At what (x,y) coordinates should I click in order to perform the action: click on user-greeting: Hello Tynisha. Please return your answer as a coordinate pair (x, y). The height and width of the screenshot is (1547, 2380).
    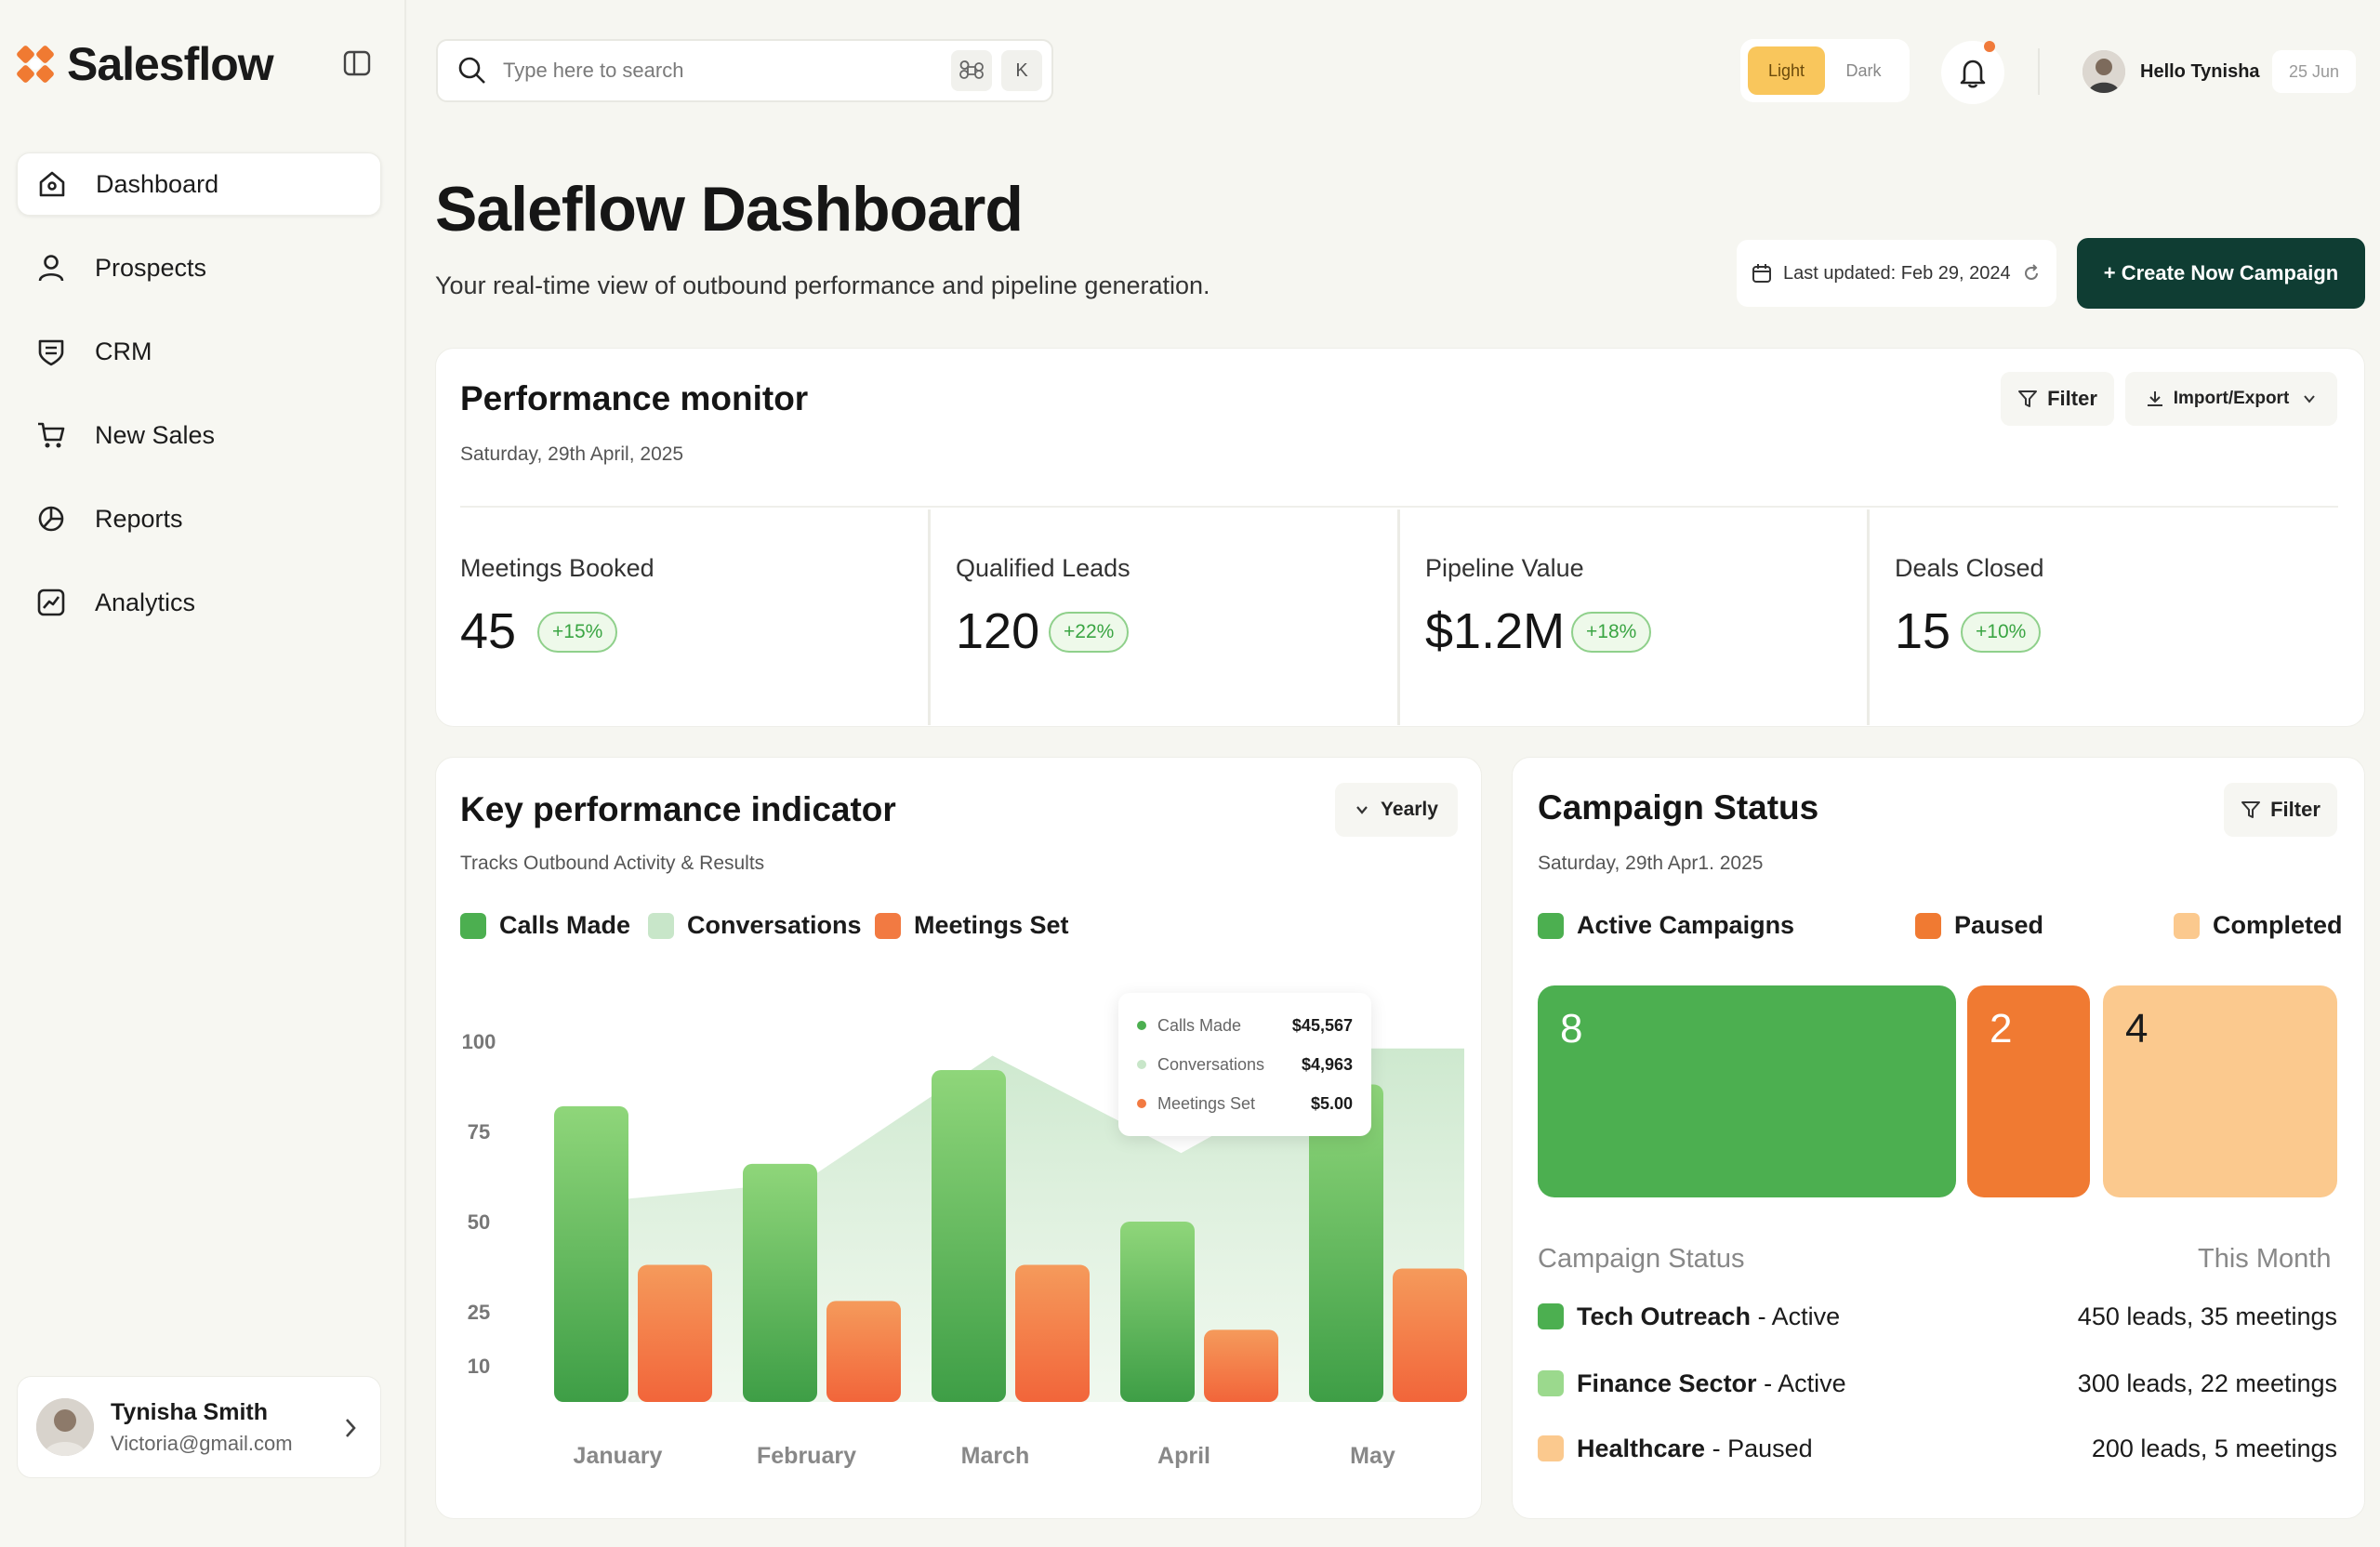
    Looking at the image, I should click on (2171, 71).